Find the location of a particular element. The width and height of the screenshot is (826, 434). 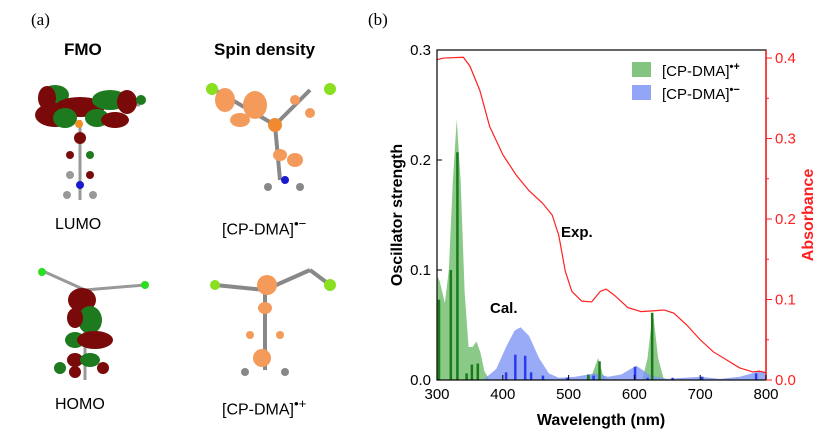

x-axis-label: Wavelength (nm) is located at coordinates (601, 420).